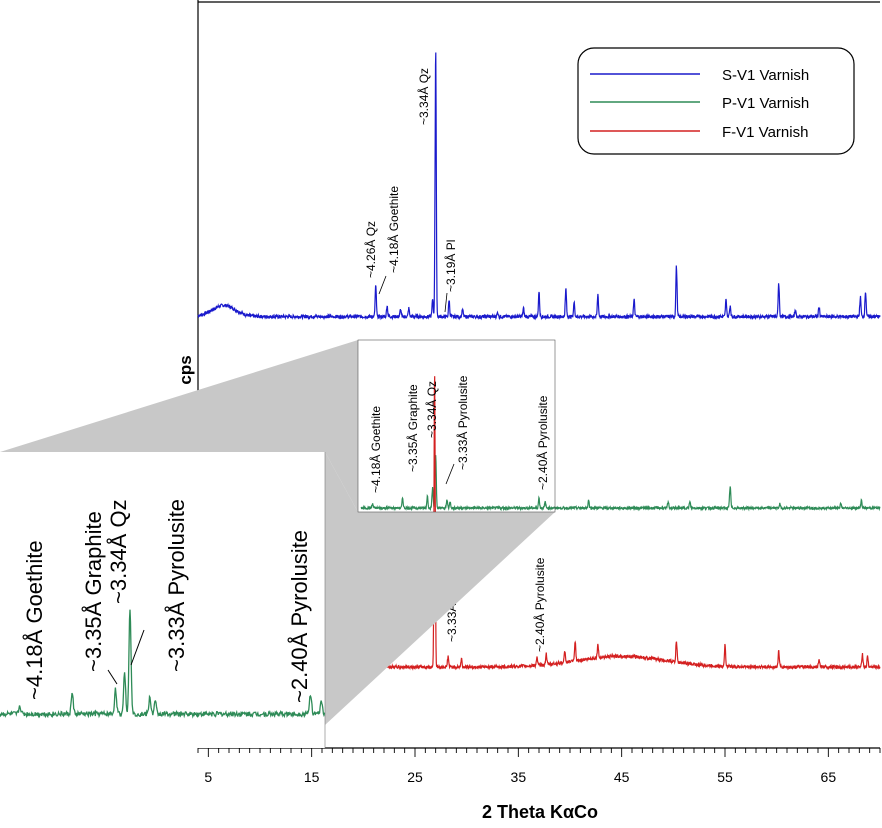 The width and height of the screenshot is (882, 828). Describe the element at coordinates (765, 75) in the screenshot. I see `legend-label-s-v1: S-V1 Varnish` at that location.